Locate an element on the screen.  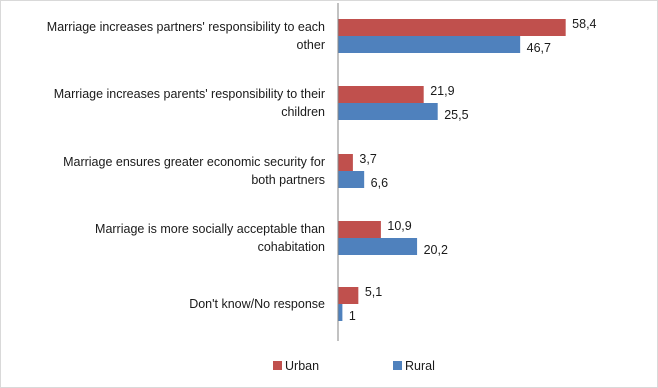
rural-legend-label: Rural is located at coordinates (420, 366).